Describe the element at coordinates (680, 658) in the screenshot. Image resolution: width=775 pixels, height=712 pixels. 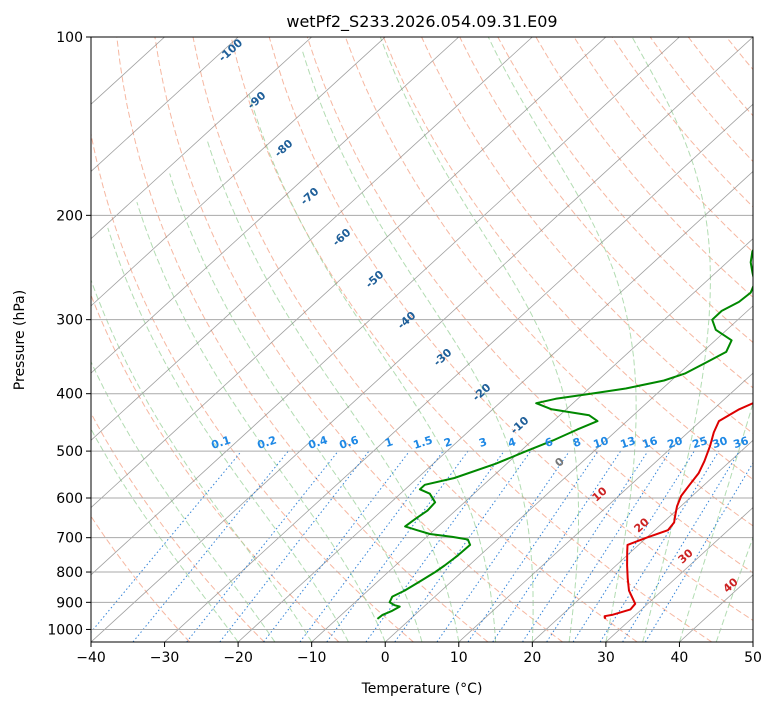
I see `x-tick-label: 40` at that location.